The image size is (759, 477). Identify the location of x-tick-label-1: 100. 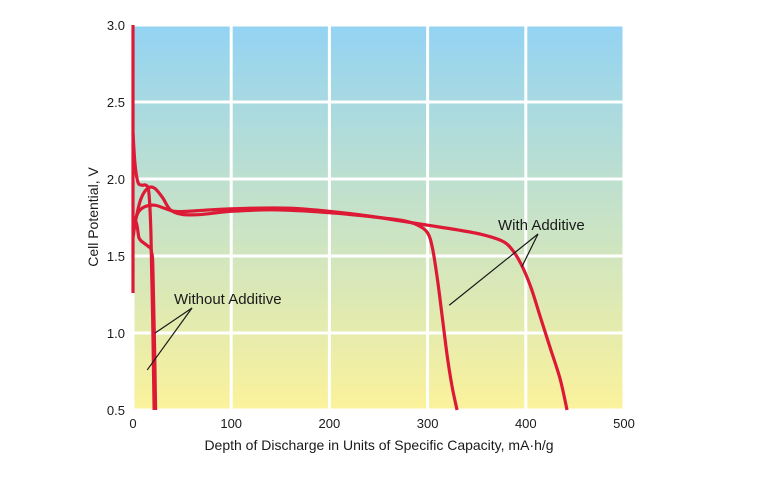
(231, 423).